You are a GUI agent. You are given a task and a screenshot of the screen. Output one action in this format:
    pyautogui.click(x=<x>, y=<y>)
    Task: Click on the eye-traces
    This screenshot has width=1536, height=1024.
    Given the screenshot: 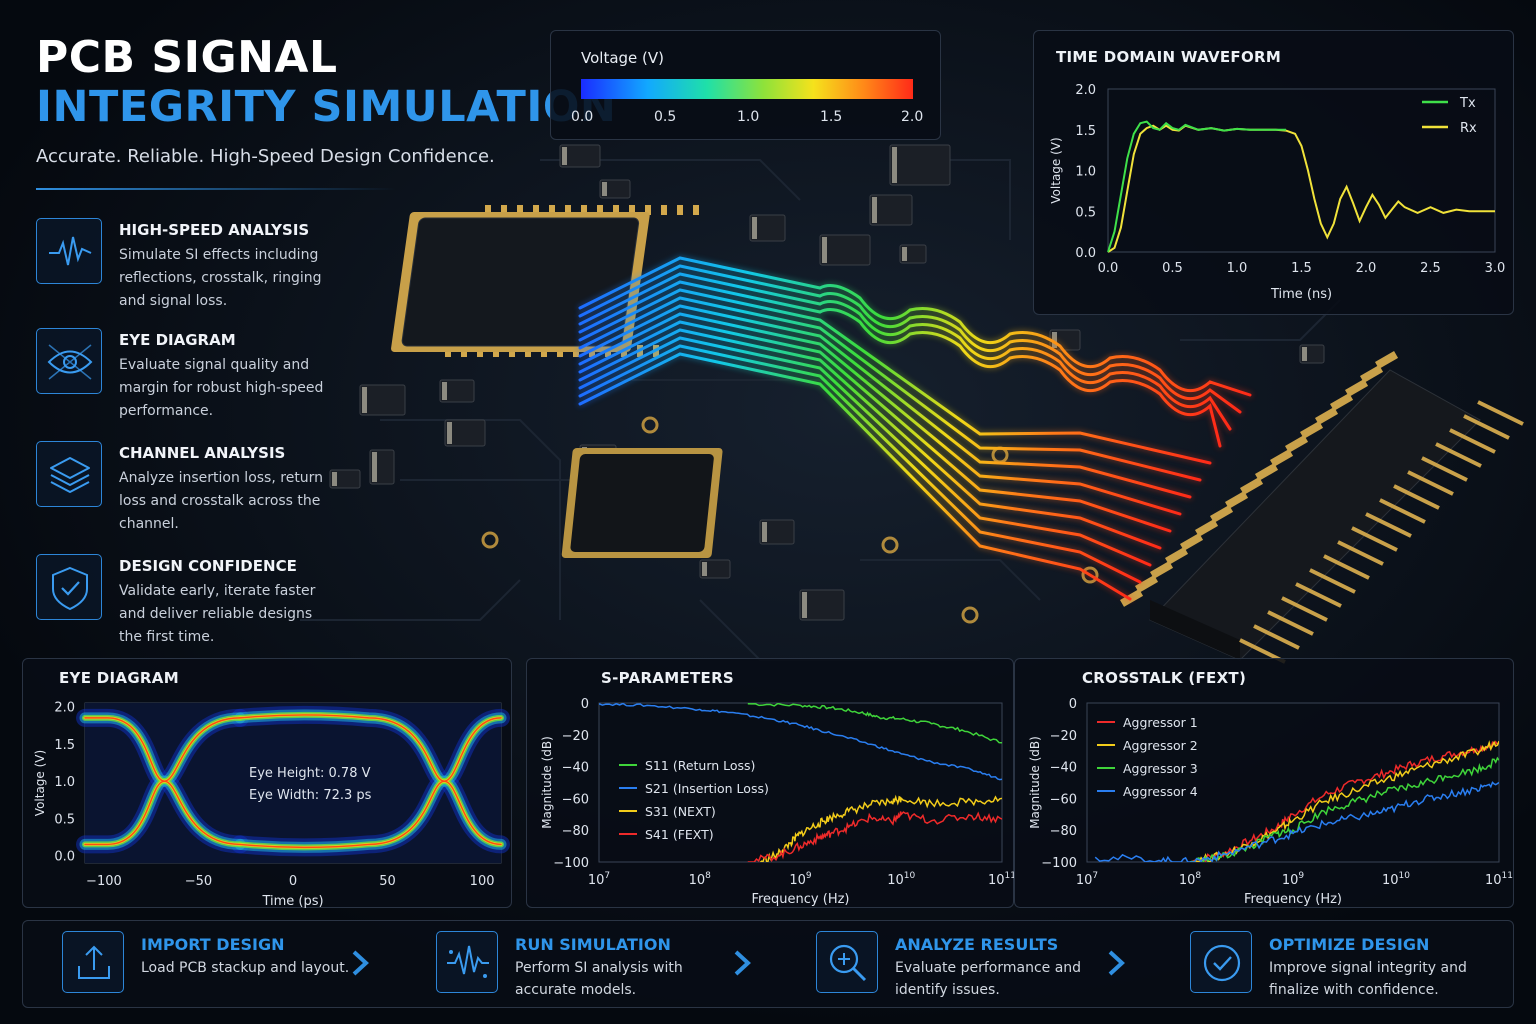 What is the action you would take?
    pyautogui.click(x=293, y=781)
    